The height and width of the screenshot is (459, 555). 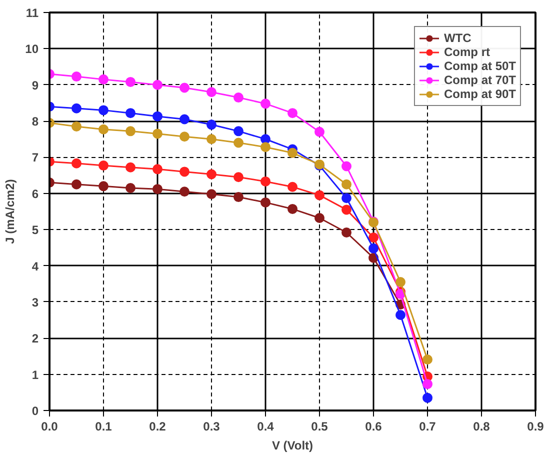 What do you see at coordinates (35, 85) in the screenshot?
I see `y-tick-label: 9` at bounding box center [35, 85].